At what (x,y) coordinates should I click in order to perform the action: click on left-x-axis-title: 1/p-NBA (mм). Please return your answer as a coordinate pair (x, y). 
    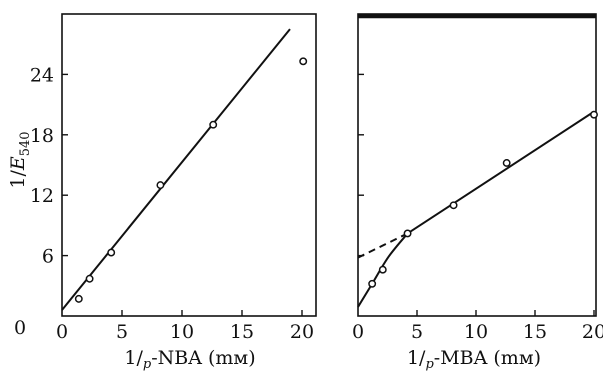
    Looking at the image, I should click on (189, 359).